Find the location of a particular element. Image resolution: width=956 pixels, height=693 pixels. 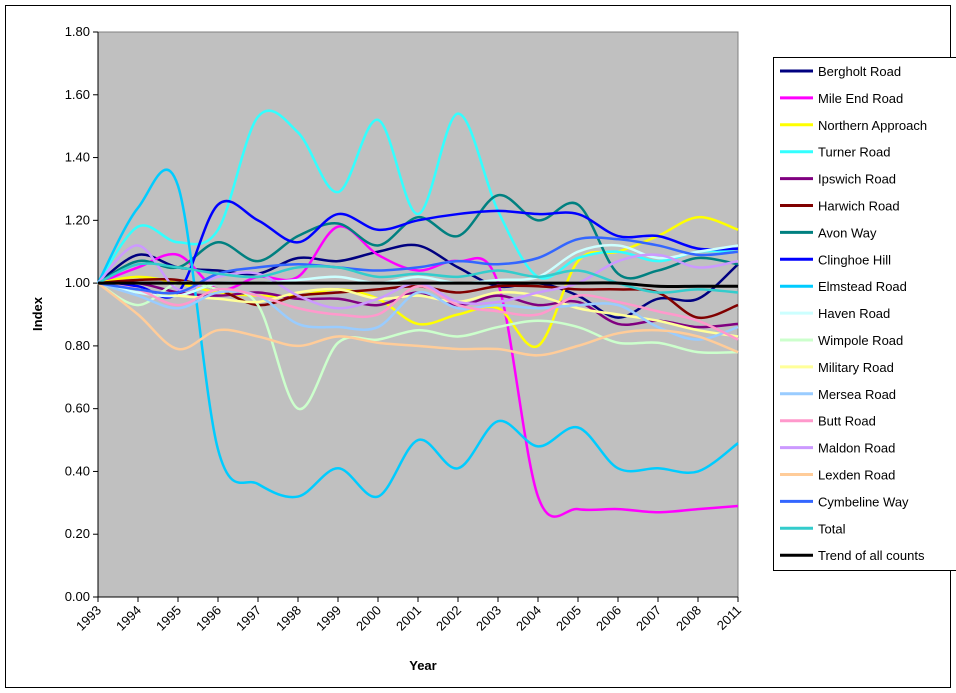

y-tick-label: 1.60 is located at coordinates (77, 94).